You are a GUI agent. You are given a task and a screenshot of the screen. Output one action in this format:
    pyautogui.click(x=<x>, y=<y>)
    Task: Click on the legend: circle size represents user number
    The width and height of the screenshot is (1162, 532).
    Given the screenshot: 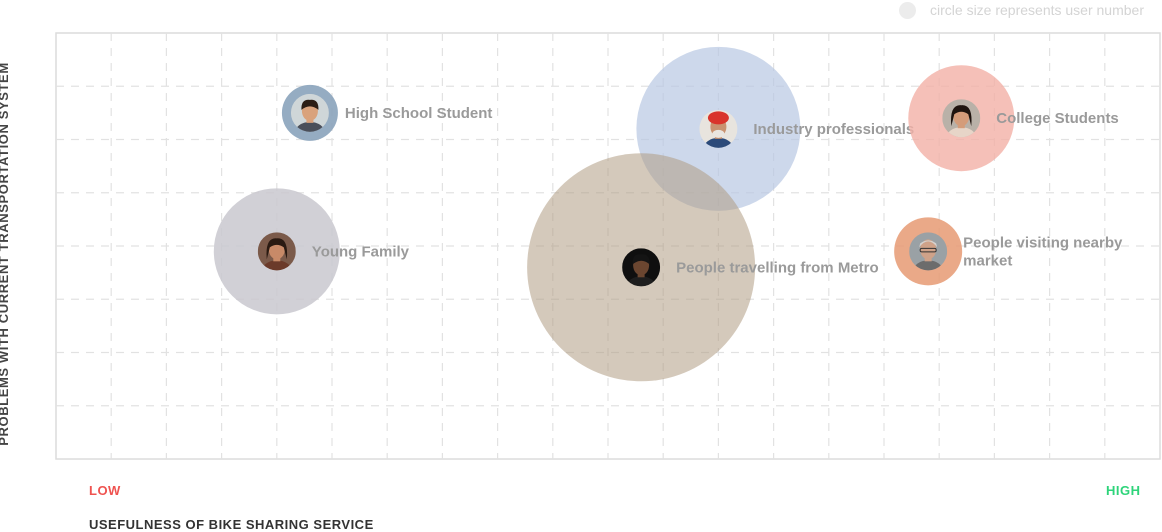 What is the action you would take?
    pyautogui.click(x=1021, y=10)
    